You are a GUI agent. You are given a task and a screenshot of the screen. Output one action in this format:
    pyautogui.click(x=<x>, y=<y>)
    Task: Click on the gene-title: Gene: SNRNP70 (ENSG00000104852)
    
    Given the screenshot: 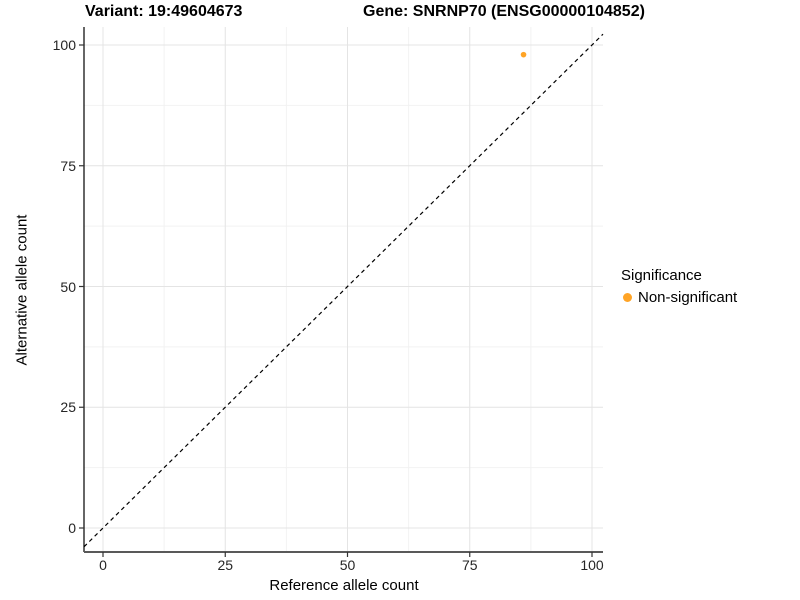 What is the action you would take?
    pyautogui.click(x=504, y=11)
    